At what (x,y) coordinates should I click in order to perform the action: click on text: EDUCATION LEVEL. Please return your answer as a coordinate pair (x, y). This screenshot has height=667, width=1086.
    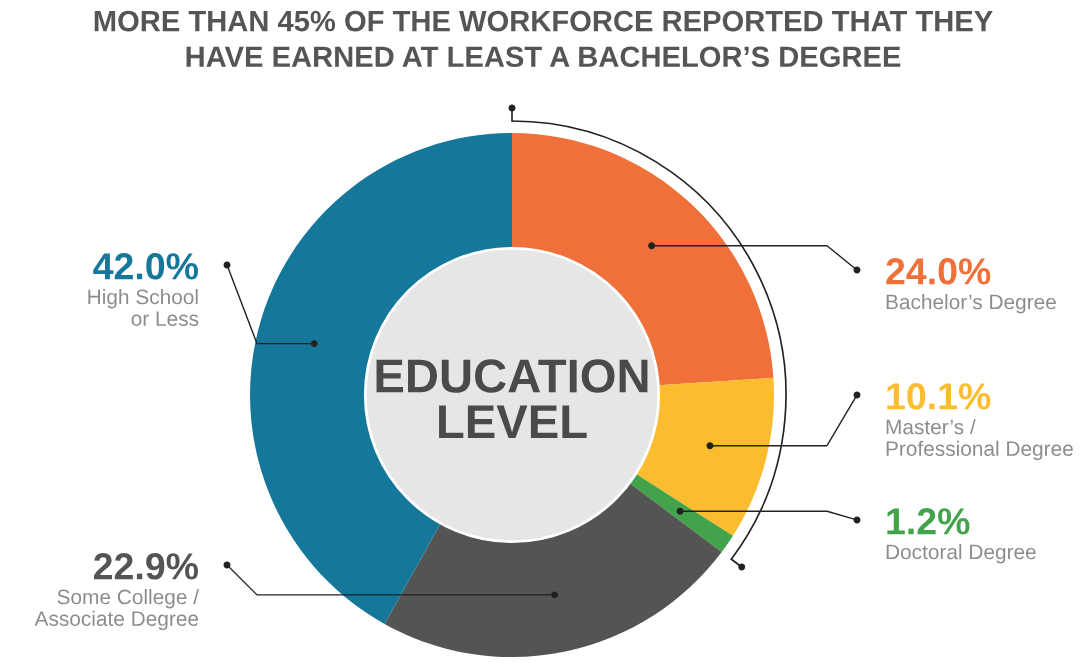
    Looking at the image, I should click on (512, 399).